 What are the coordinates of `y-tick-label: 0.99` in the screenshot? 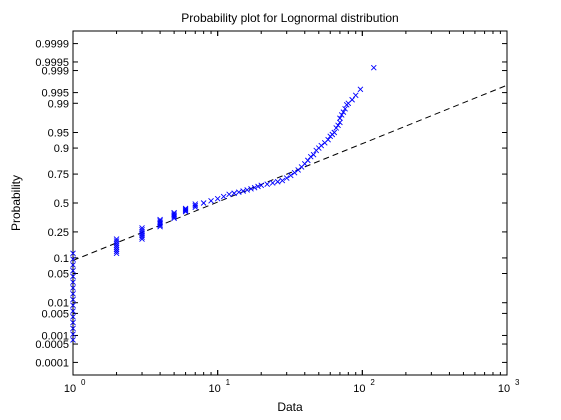 It's located at (58, 104).